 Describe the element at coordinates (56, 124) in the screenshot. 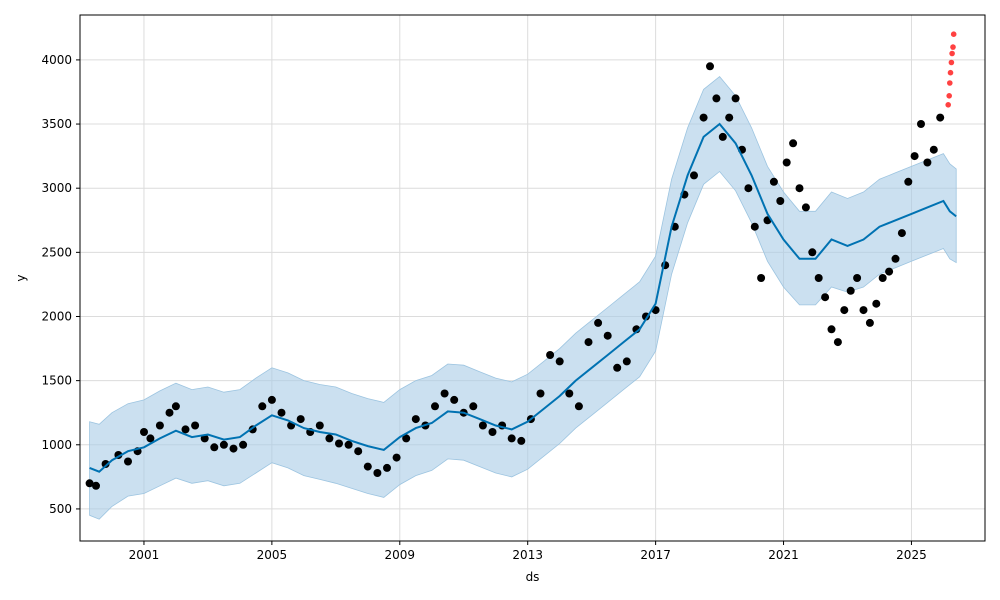

I see `y-tick-label: 3500` at that location.